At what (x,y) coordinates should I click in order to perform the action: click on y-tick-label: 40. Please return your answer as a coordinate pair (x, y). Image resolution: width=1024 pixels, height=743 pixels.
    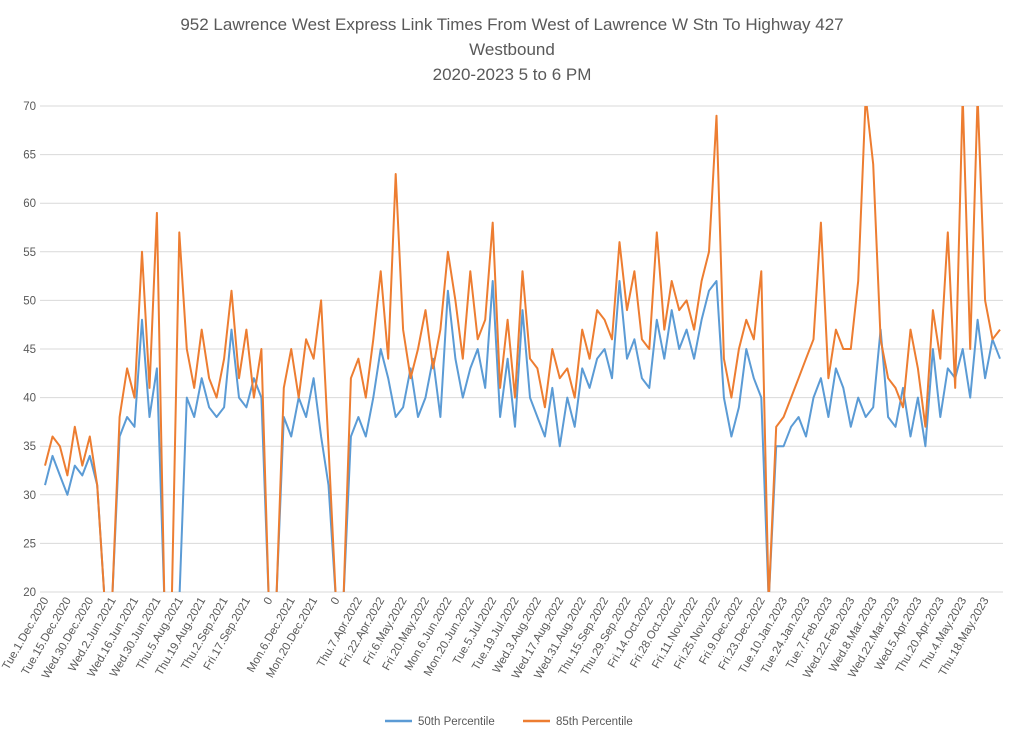
    Looking at the image, I should click on (29, 399).